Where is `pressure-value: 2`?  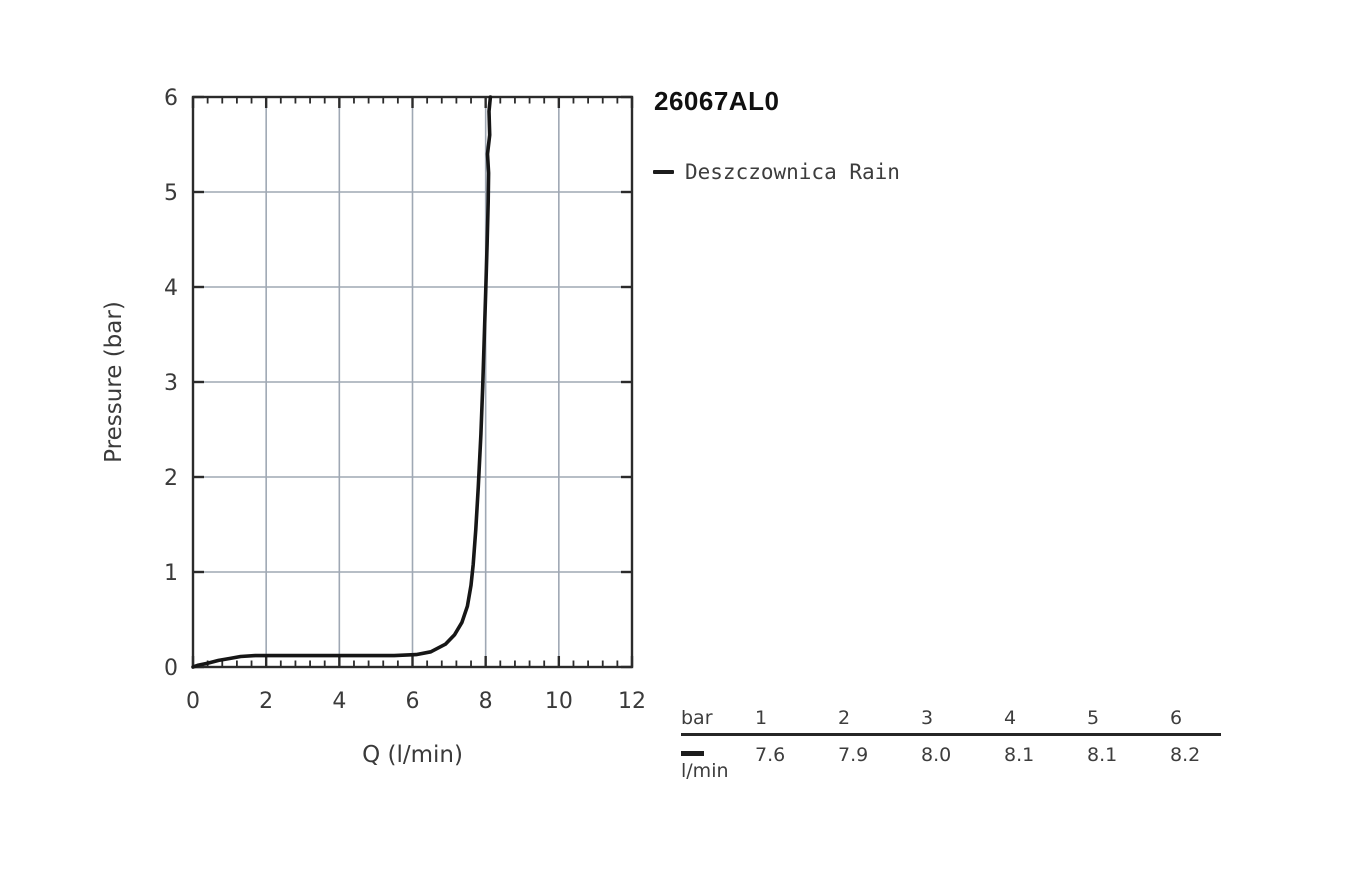 pressure-value: 2 is located at coordinates (844, 718).